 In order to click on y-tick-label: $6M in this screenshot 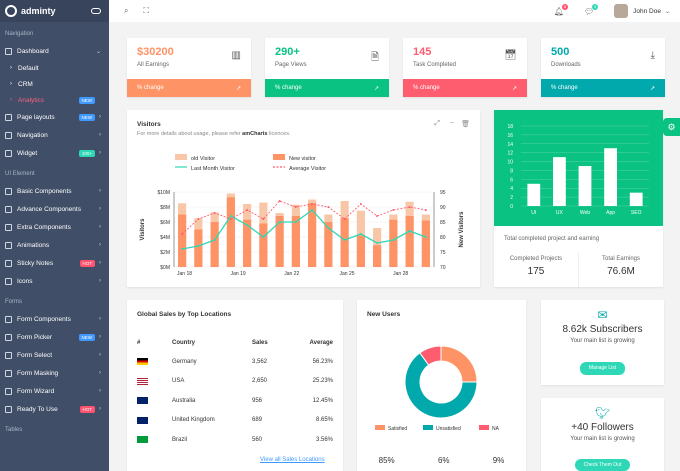, I will do `click(165, 223)`.